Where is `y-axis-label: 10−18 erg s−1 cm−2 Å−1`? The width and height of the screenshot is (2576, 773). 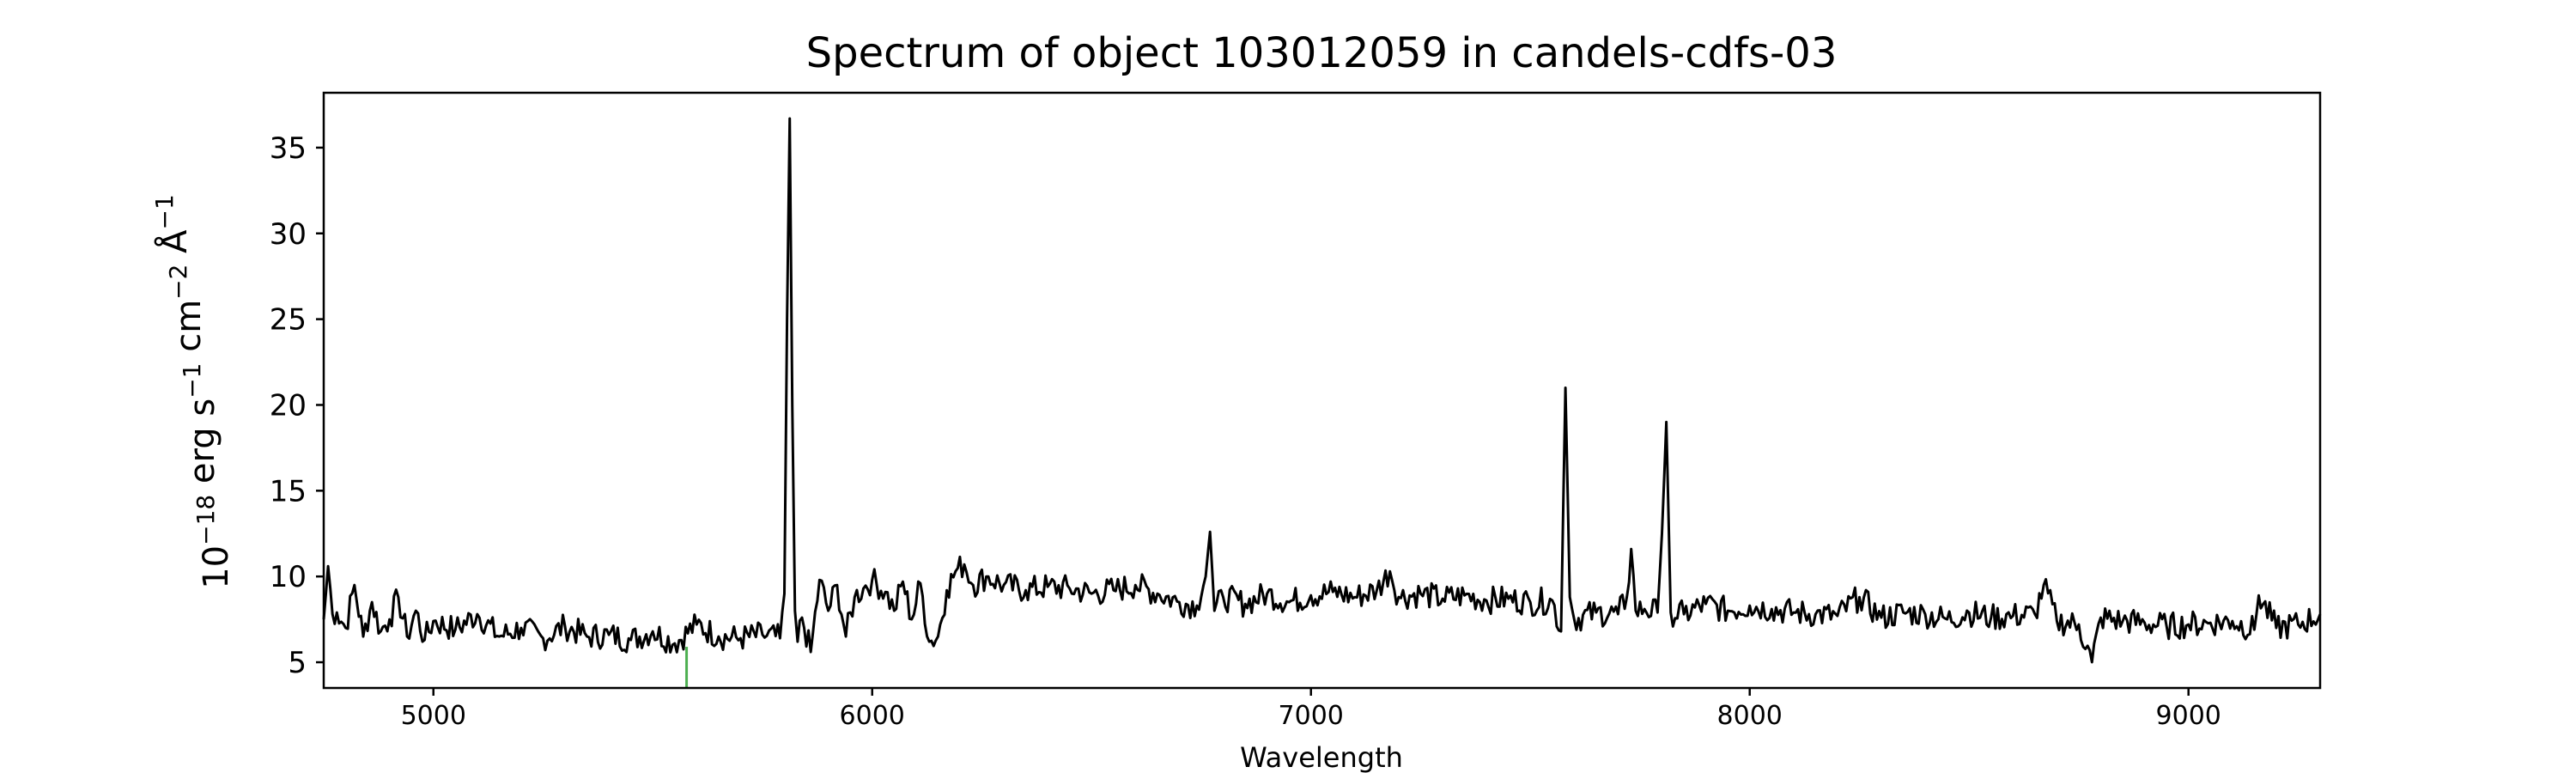 y-axis-label: 10−18 erg s−1 cm−2 Å−1 is located at coordinates (193, 391).